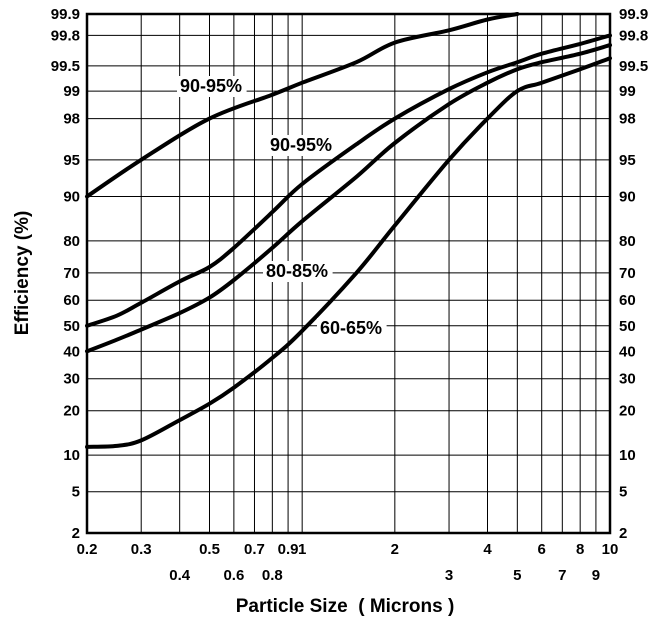 This screenshot has height=621, width=668. What do you see at coordinates (233, 575) in the screenshot?
I see `x-tick-label: 0.6` at bounding box center [233, 575].